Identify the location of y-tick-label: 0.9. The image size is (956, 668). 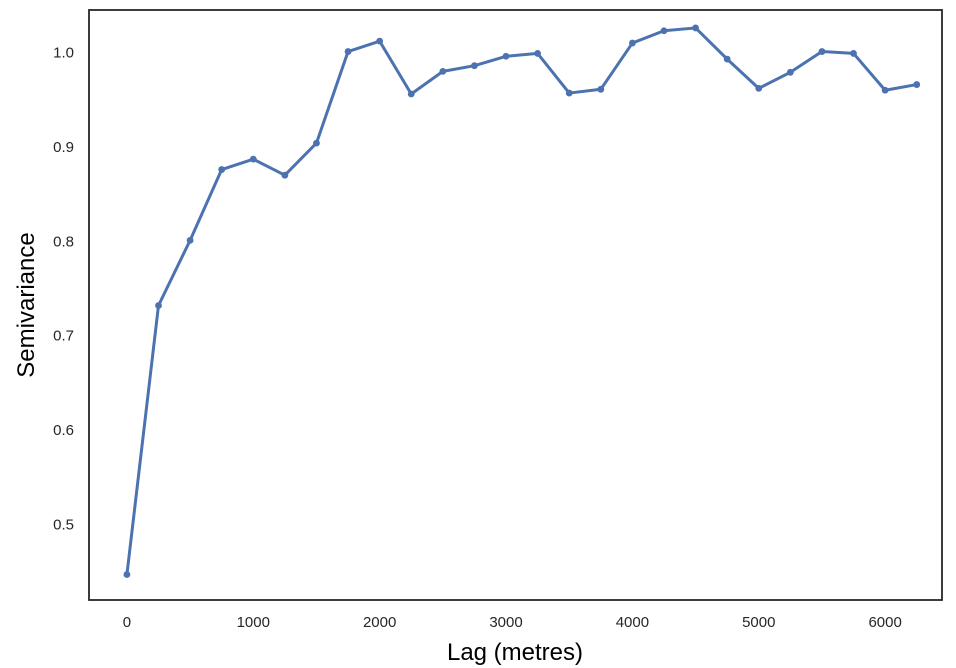
(63, 147).